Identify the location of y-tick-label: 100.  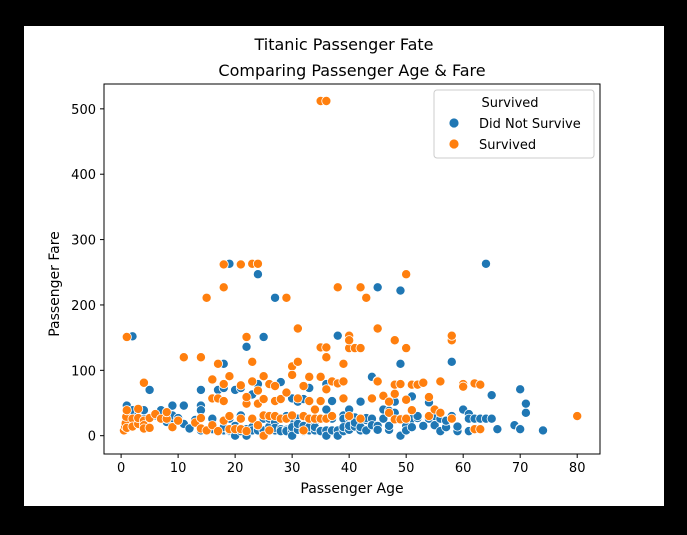
(83, 371).